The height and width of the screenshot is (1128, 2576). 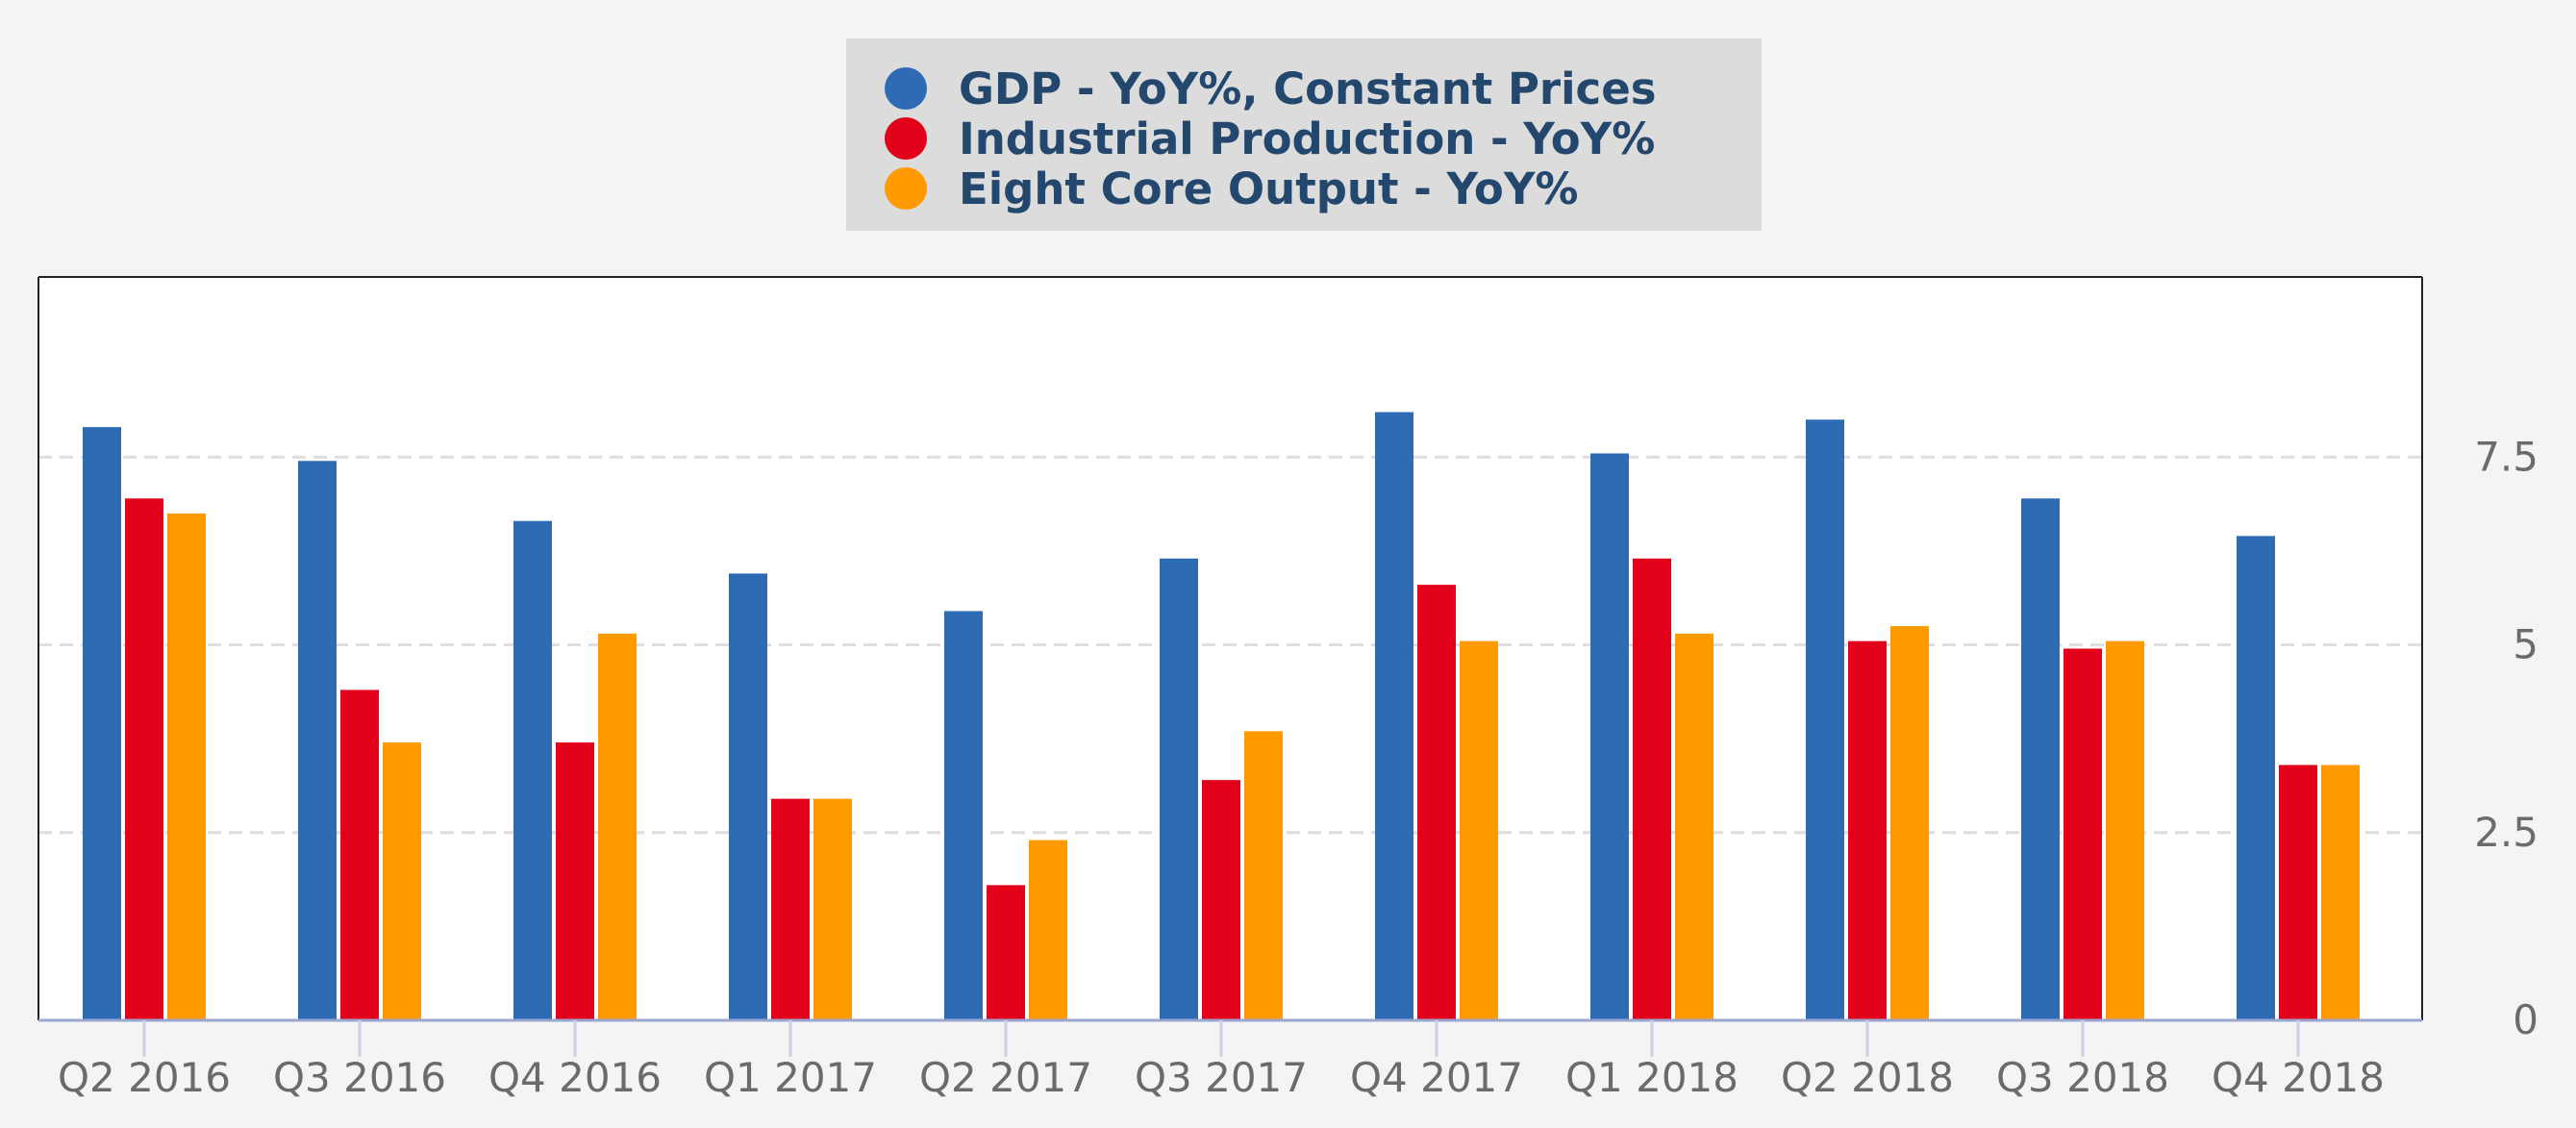 I want to click on x-tick-label: Q2 2018, so click(x=1867, y=1077).